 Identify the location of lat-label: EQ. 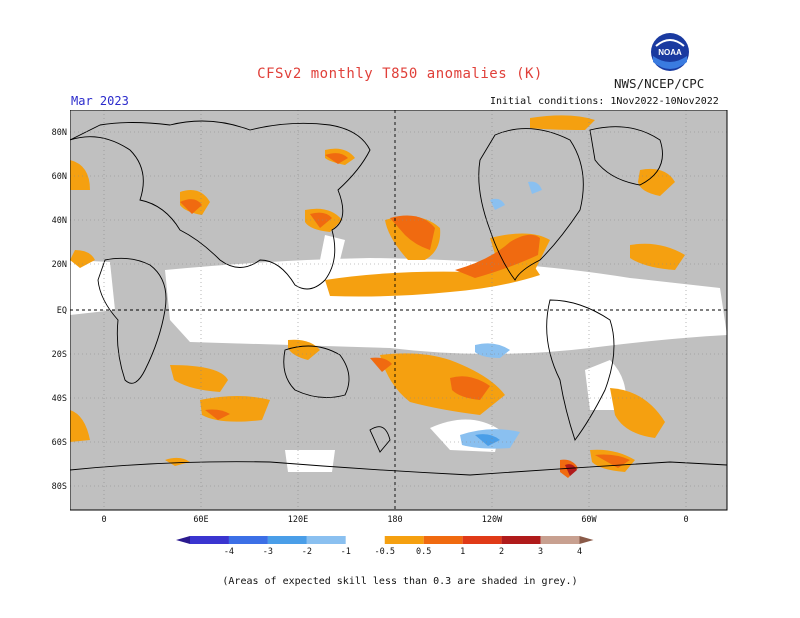
(62, 311).